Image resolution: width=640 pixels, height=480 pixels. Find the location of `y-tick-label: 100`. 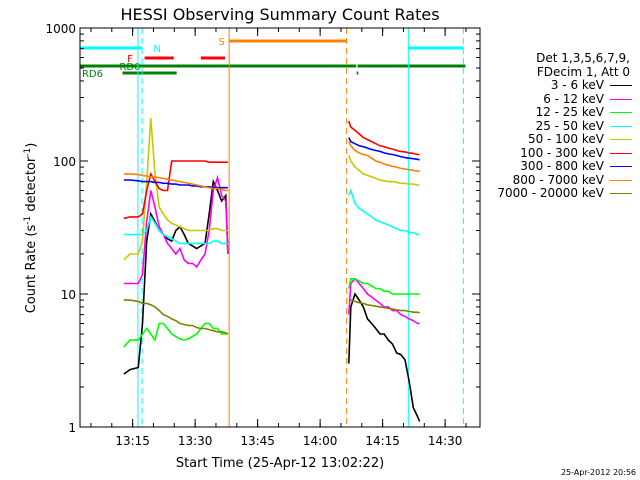

y-tick-label: 100 is located at coordinates (64, 162).